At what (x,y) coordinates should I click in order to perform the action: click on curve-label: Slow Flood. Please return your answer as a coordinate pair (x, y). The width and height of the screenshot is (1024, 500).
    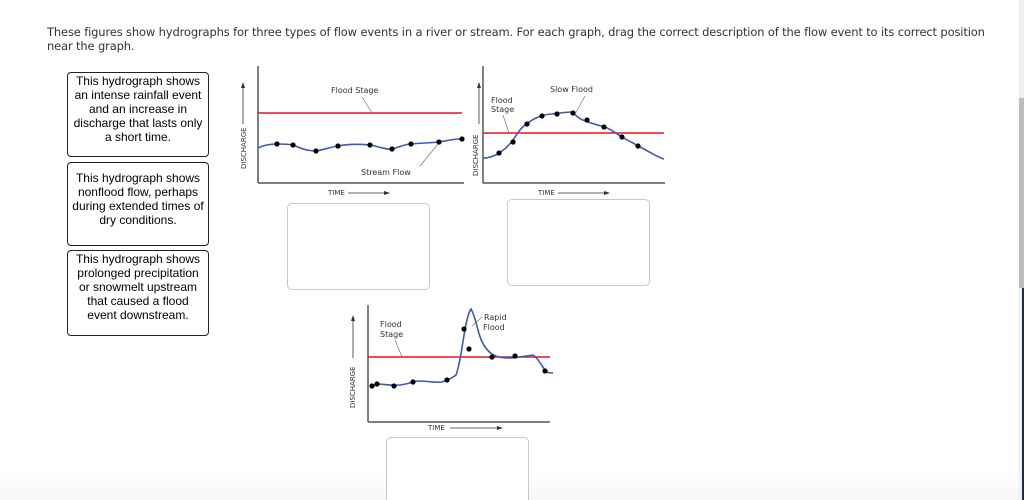
    Looking at the image, I should click on (571, 89).